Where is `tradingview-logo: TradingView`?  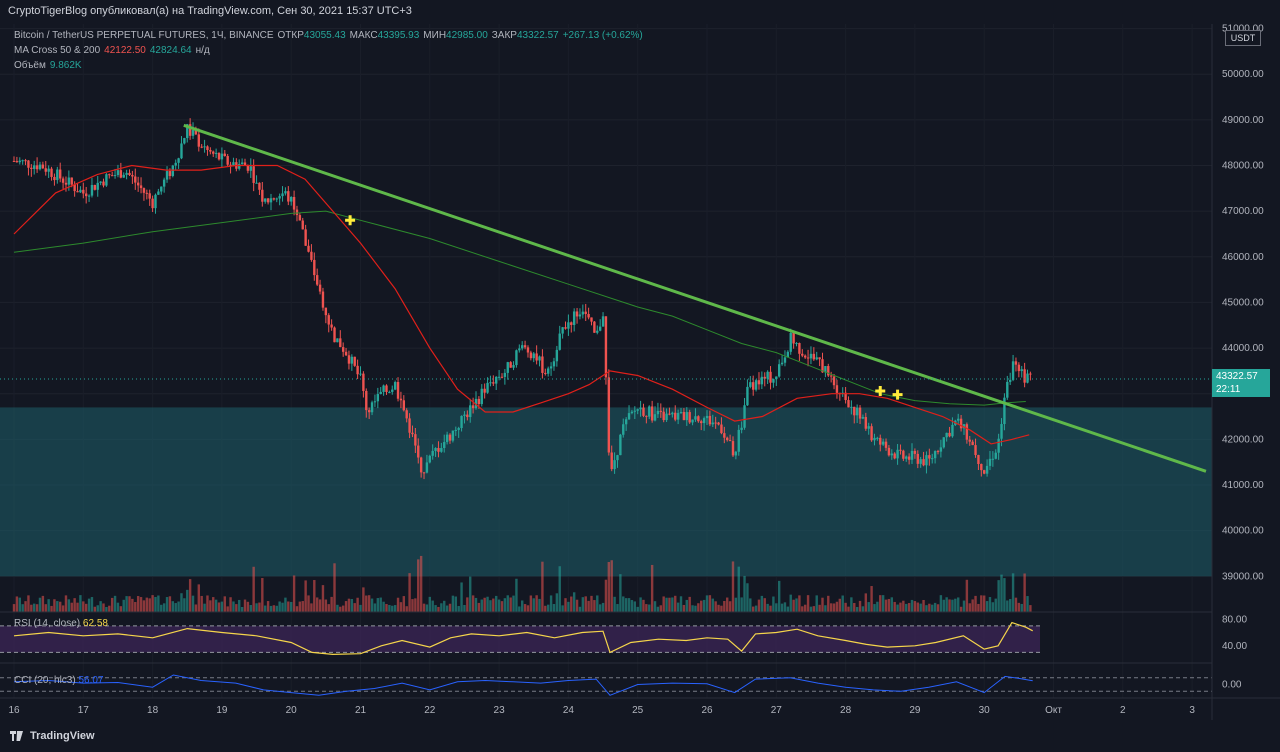
tradingview-logo: TradingView is located at coordinates (52, 736).